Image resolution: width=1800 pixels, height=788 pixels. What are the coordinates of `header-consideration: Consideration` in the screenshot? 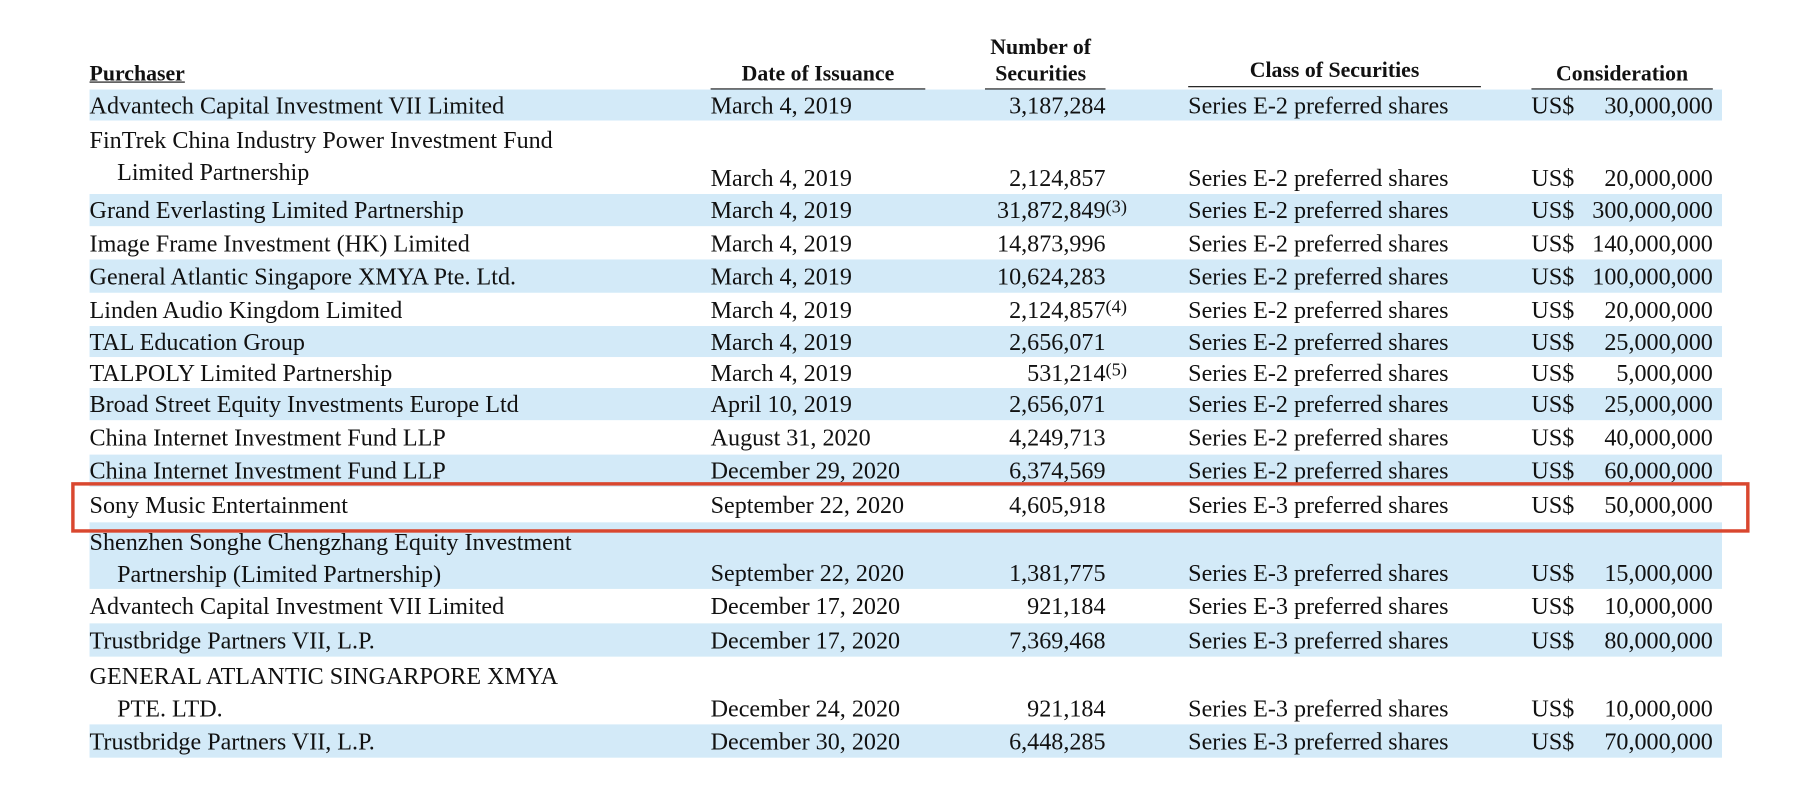 It's located at (1622, 74).